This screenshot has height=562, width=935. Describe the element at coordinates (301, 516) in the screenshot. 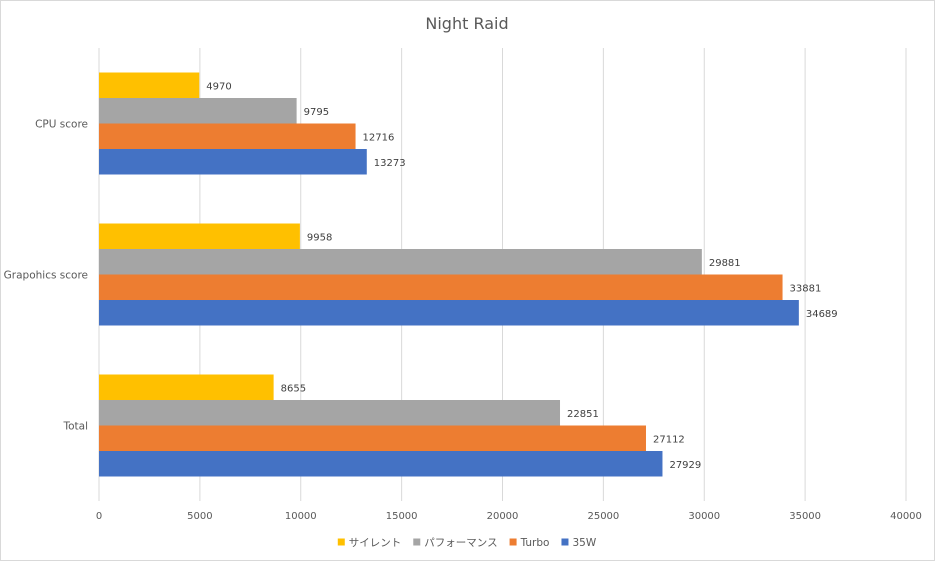

I see `x-tick-label: 10000` at that location.